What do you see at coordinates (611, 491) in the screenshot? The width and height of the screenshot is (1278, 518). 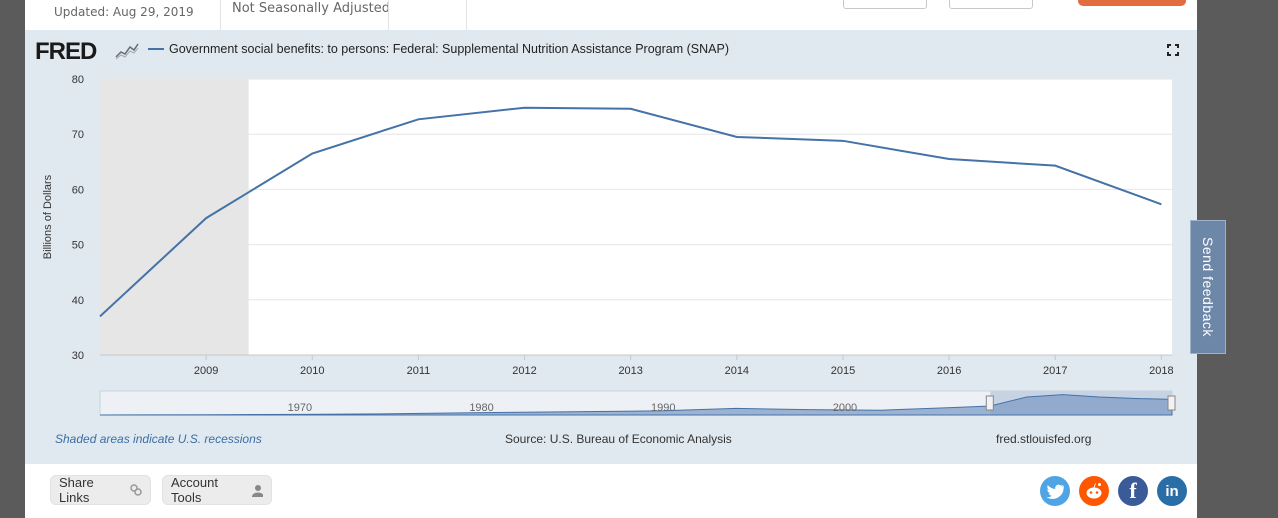 I see `bottom-toolbar: Share Links Account Tools` at bounding box center [611, 491].